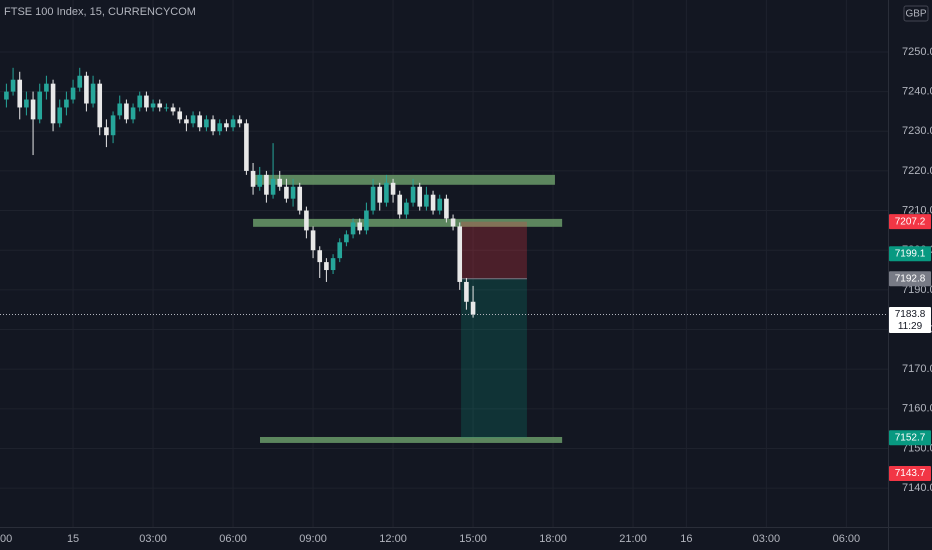 This screenshot has height=550, width=932. I want to click on y-tick-label: 7170.0, so click(917, 369).